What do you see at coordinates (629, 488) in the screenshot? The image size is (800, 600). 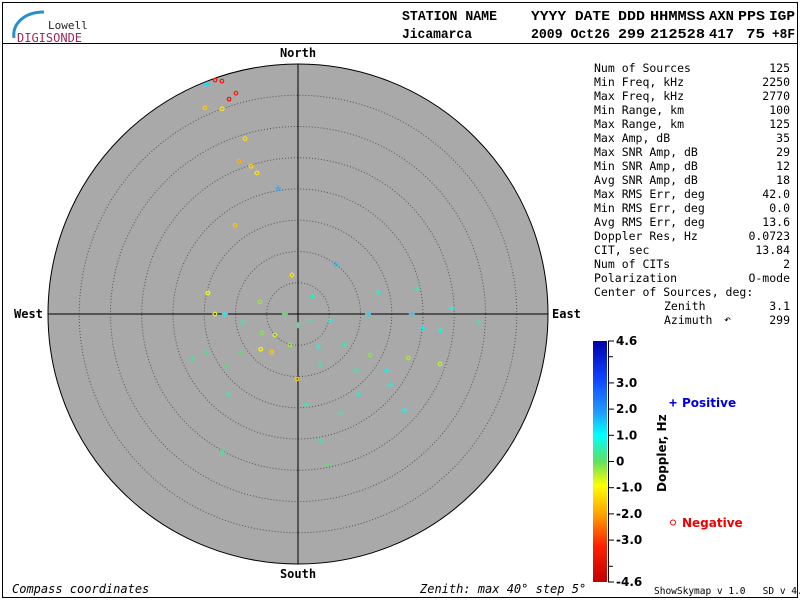 I see `colorbar-tick-label: -1.0` at bounding box center [629, 488].